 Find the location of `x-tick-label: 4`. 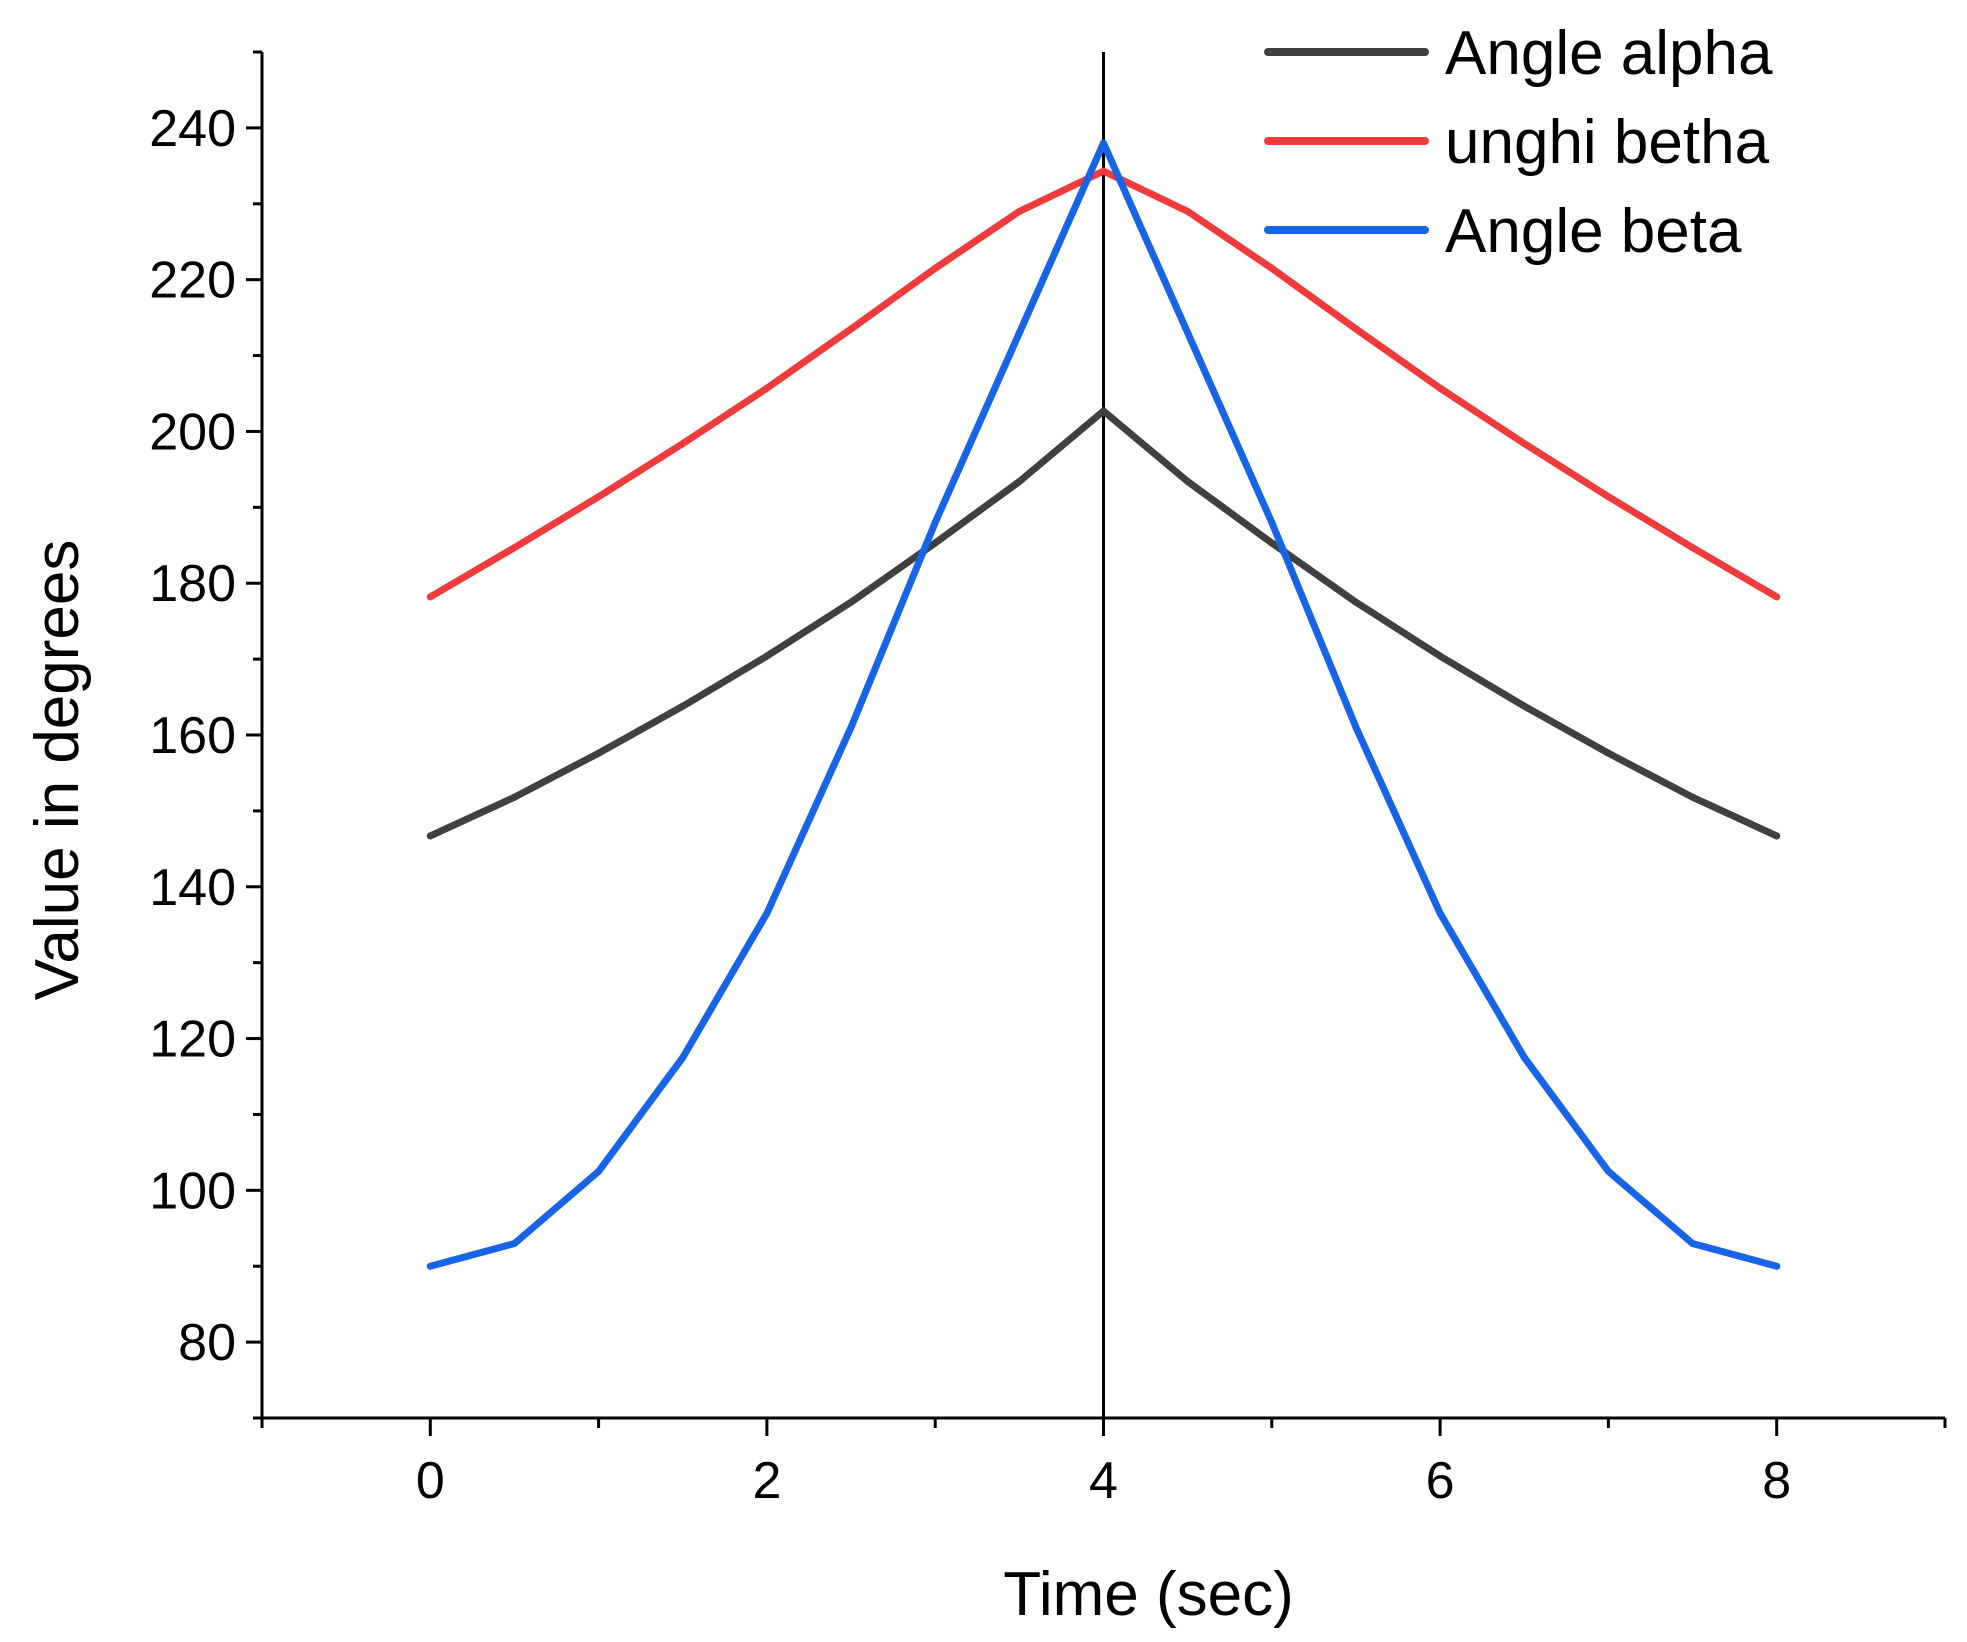

x-tick-label: 4 is located at coordinates (1103, 1481).